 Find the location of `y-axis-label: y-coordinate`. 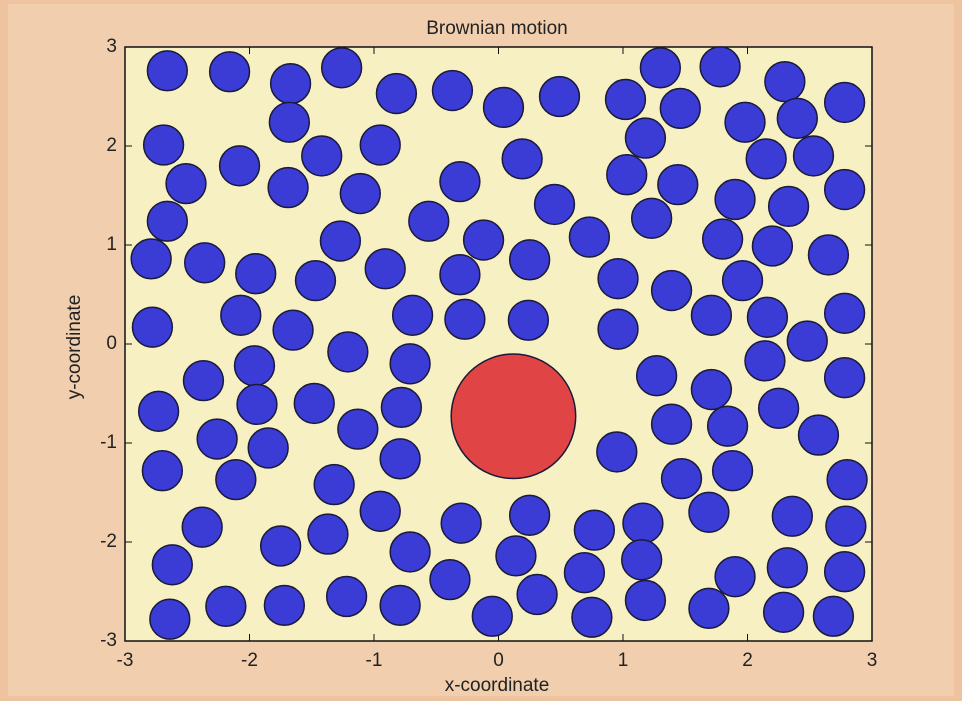

y-axis-label: y-coordinate is located at coordinates (74, 347).